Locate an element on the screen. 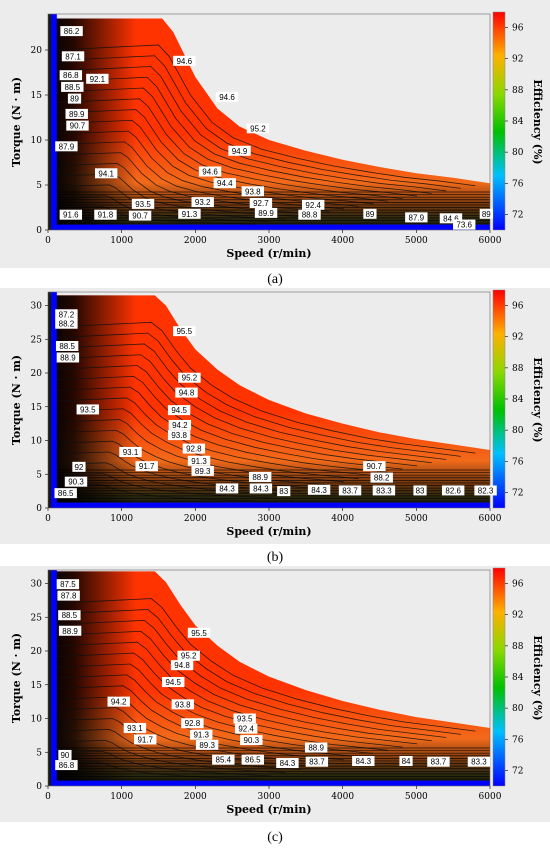 This screenshot has height=854, width=550. contour-label-text: 93.8 is located at coordinates (179, 435).